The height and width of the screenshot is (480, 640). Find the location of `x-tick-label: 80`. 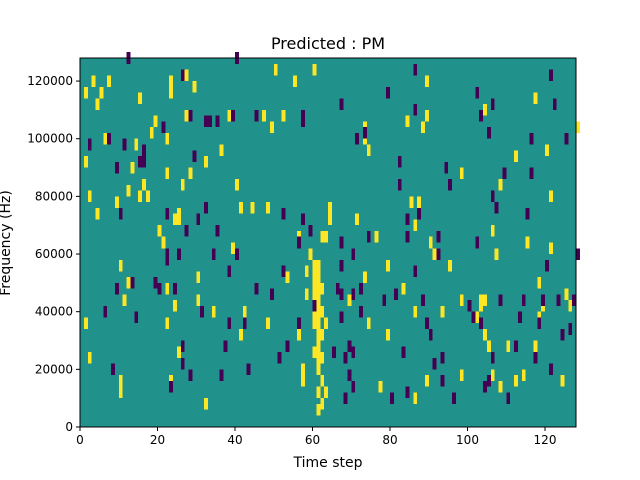

x-tick-label: 80 is located at coordinates (389, 440).